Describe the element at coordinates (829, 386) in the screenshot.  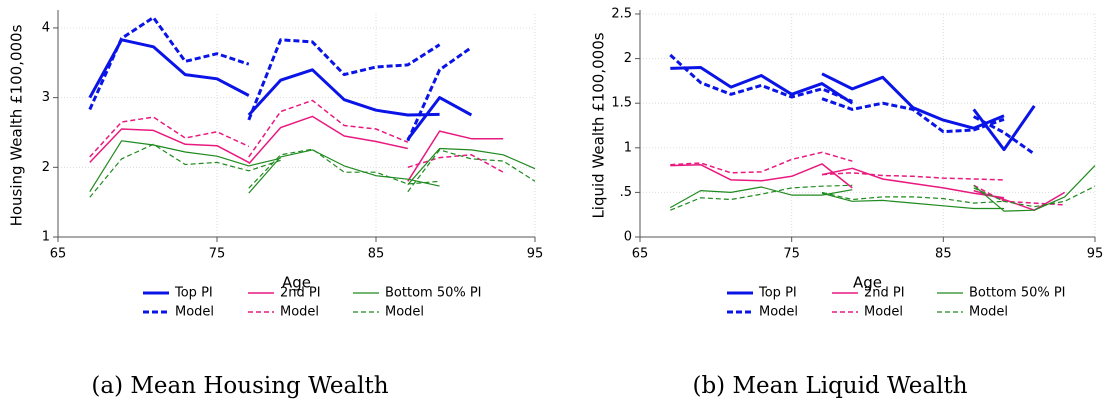
I see `caption: (b) Mean Liquid Wealth` at that location.